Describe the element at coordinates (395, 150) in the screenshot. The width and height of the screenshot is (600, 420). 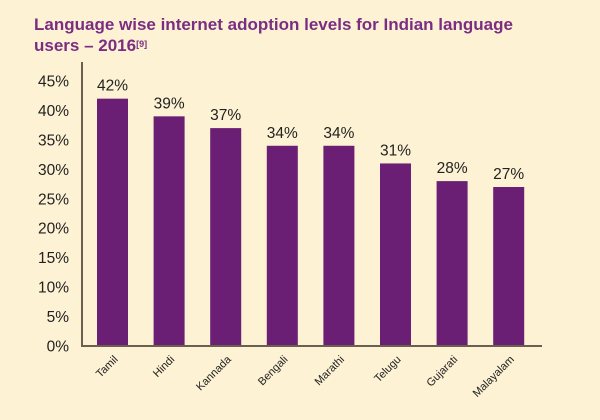
I see `data-label: 31%` at that location.